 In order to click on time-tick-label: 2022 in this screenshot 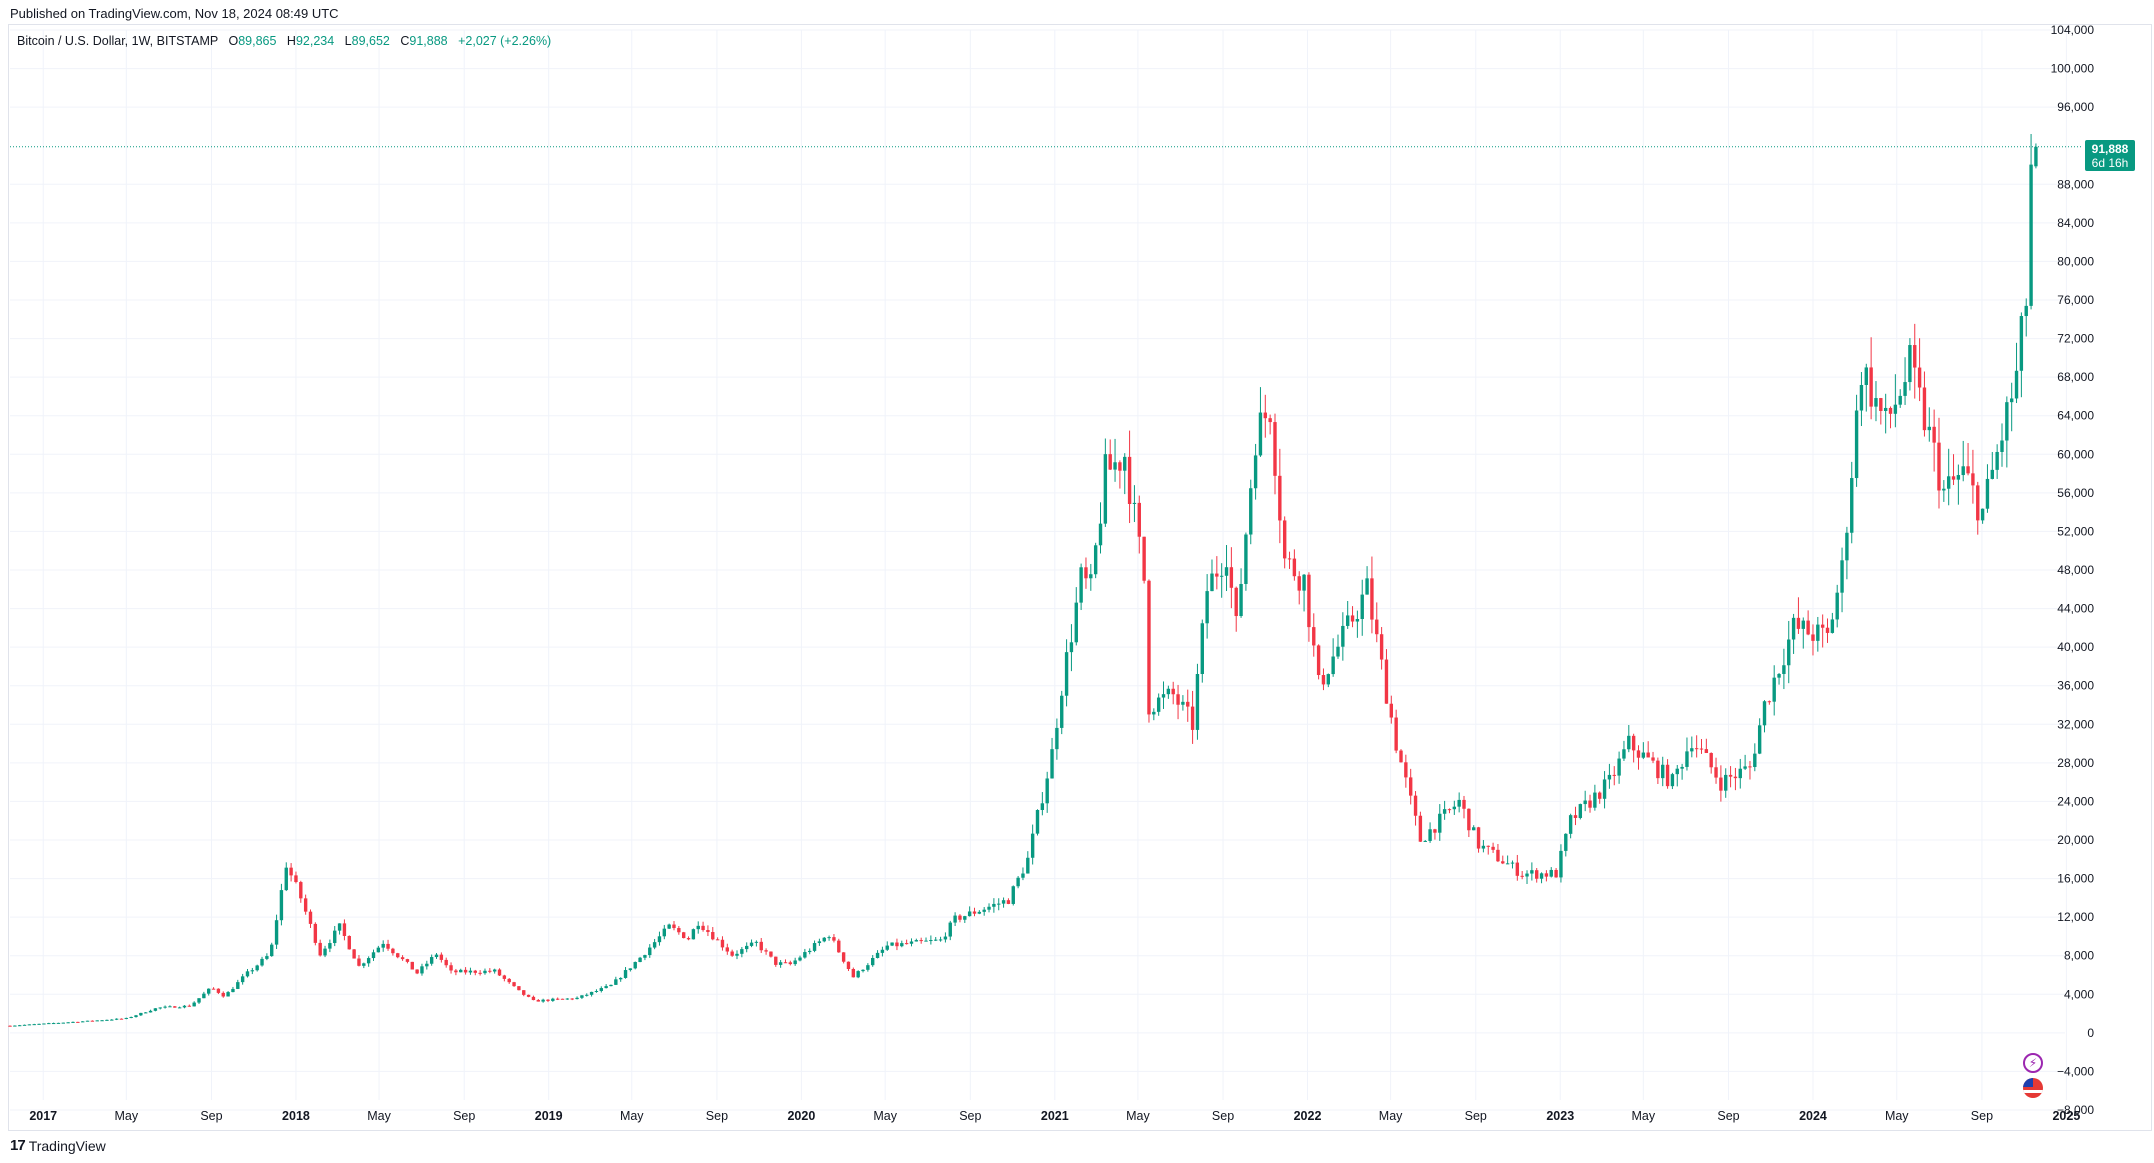, I will do `click(1308, 1116)`.